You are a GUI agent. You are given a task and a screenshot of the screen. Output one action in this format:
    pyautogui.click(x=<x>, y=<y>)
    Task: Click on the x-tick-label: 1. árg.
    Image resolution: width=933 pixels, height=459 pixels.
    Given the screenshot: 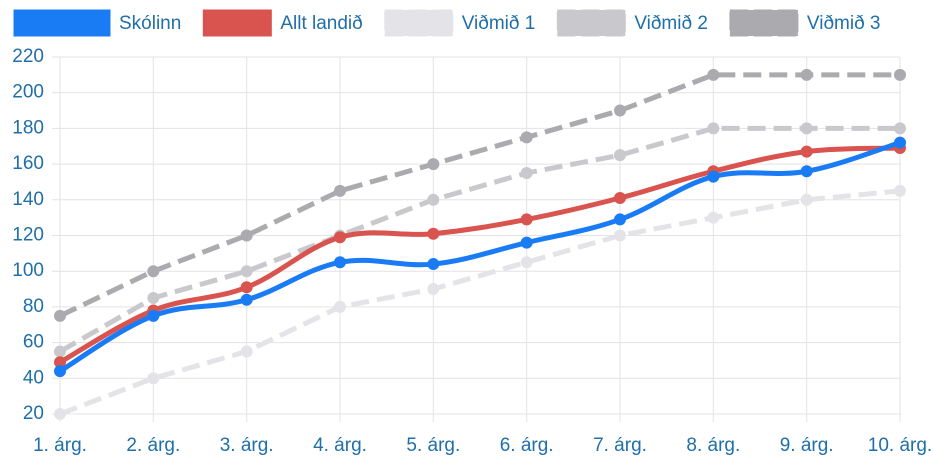 What is the action you would take?
    pyautogui.click(x=60, y=445)
    